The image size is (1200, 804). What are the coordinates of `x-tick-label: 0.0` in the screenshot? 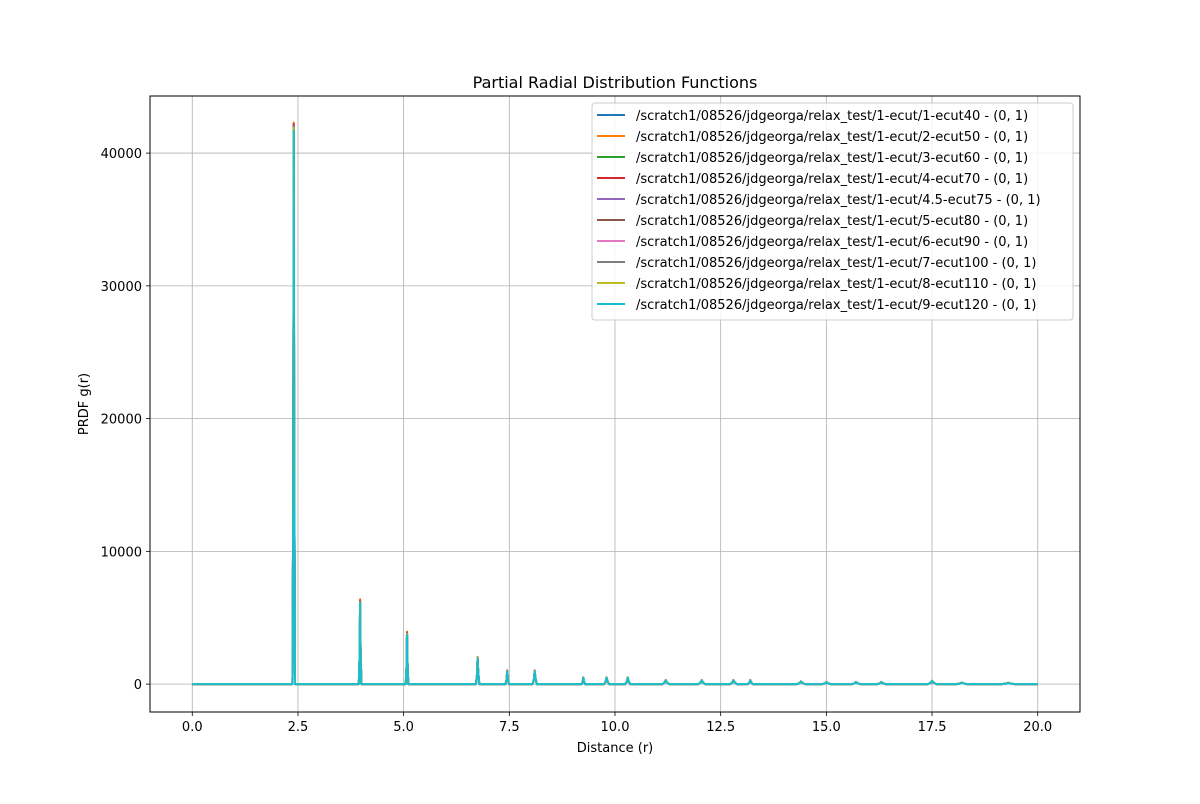 It's located at (192, 727).